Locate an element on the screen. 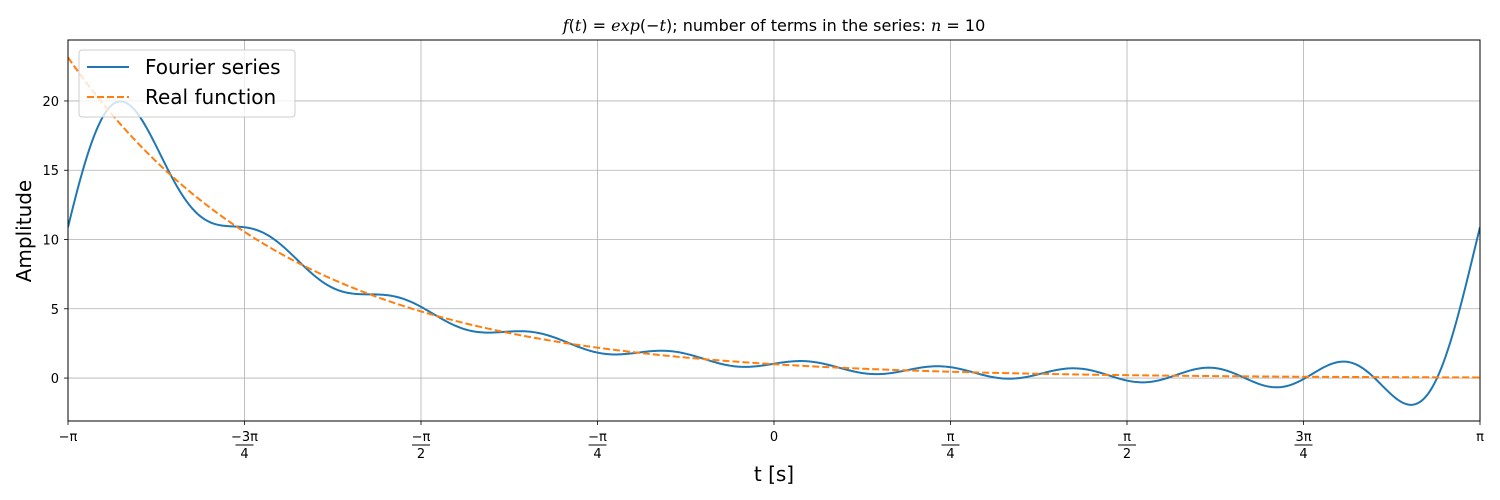  x-tick-label: π is located at coordinates (1480, 437).